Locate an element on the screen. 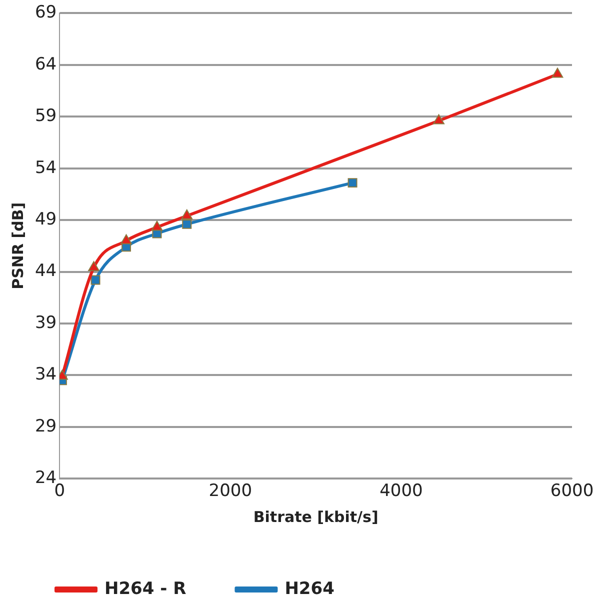  x-tick-label: 4000 is located at coordinates (401, 491).